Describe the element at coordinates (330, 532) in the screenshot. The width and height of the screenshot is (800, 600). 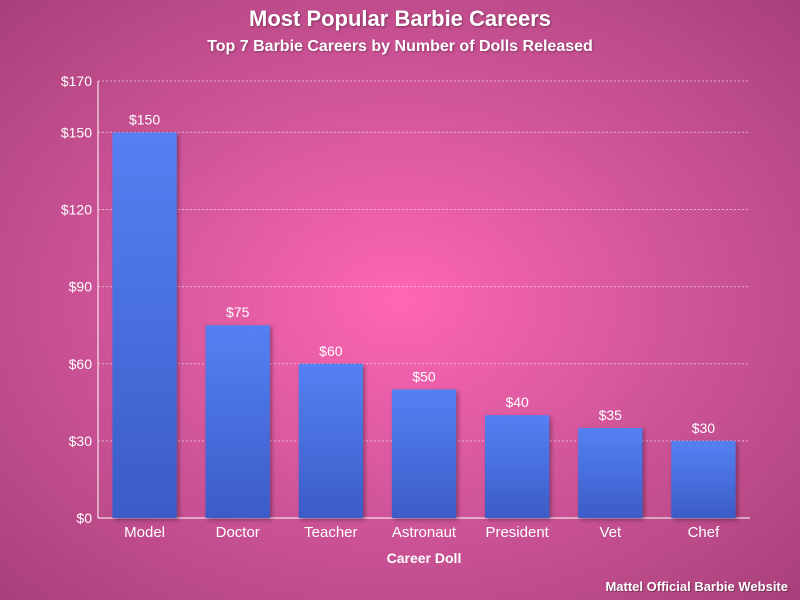
I see `x-tick-label: Teacher` at that location.